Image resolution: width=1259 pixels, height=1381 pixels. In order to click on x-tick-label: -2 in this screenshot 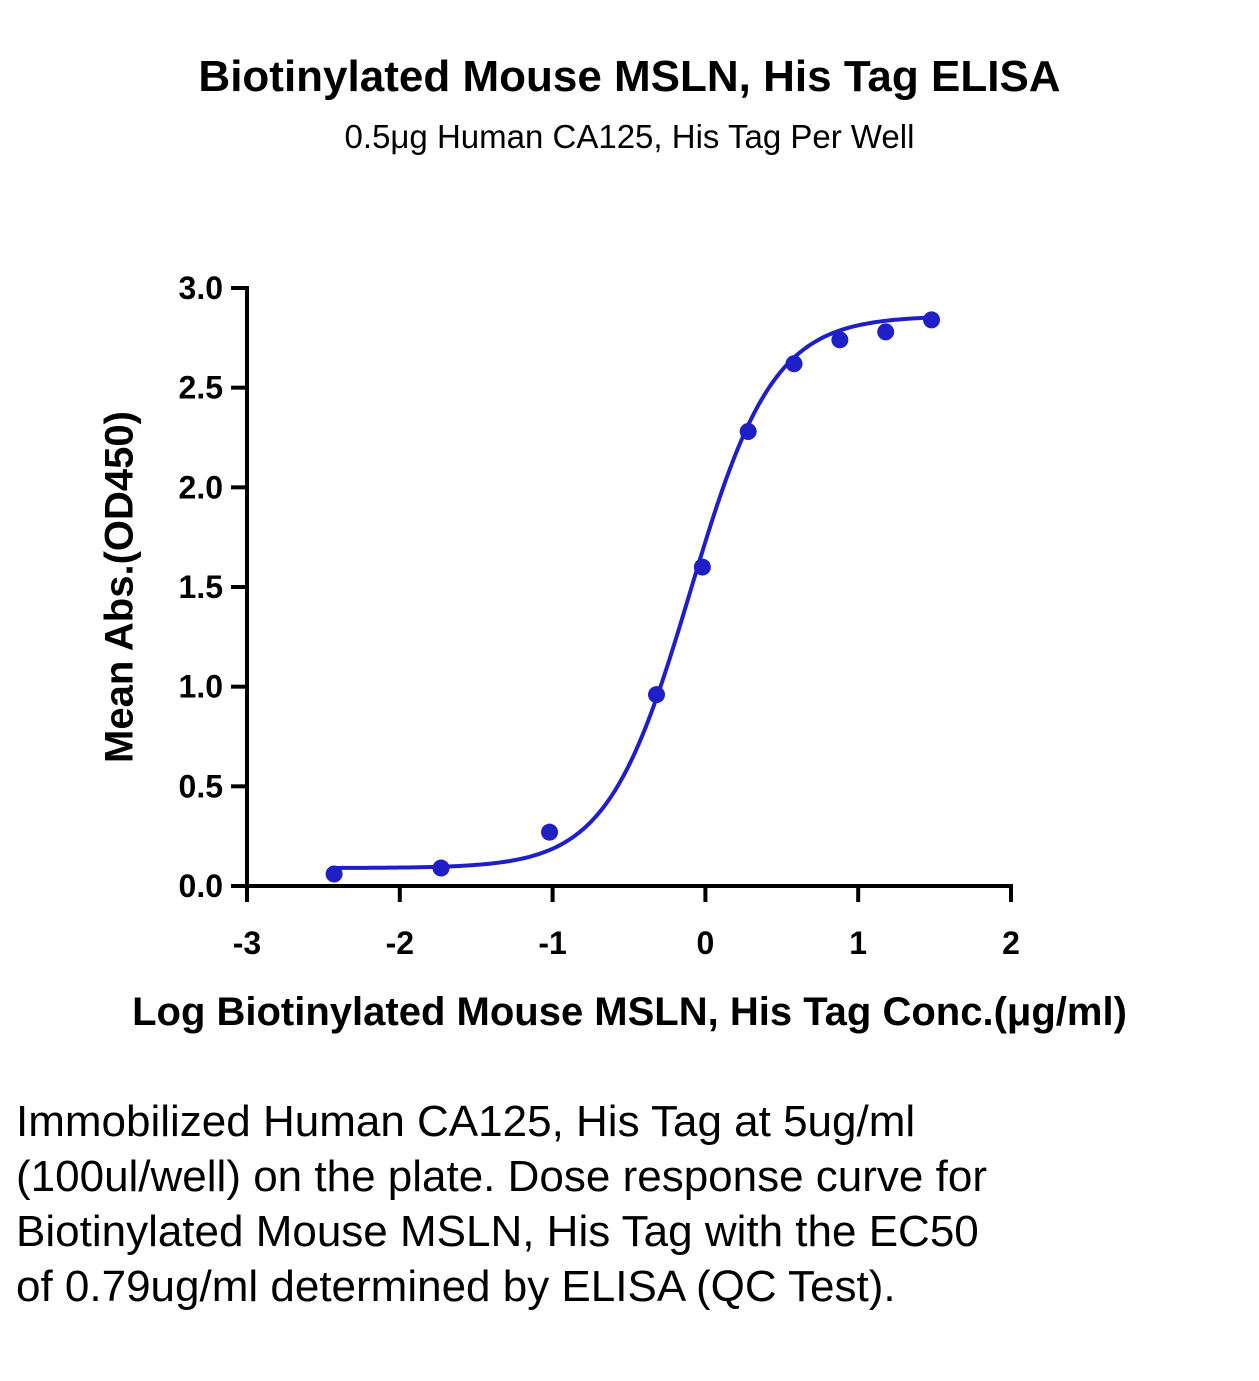, I will do `click(400, 943)`.